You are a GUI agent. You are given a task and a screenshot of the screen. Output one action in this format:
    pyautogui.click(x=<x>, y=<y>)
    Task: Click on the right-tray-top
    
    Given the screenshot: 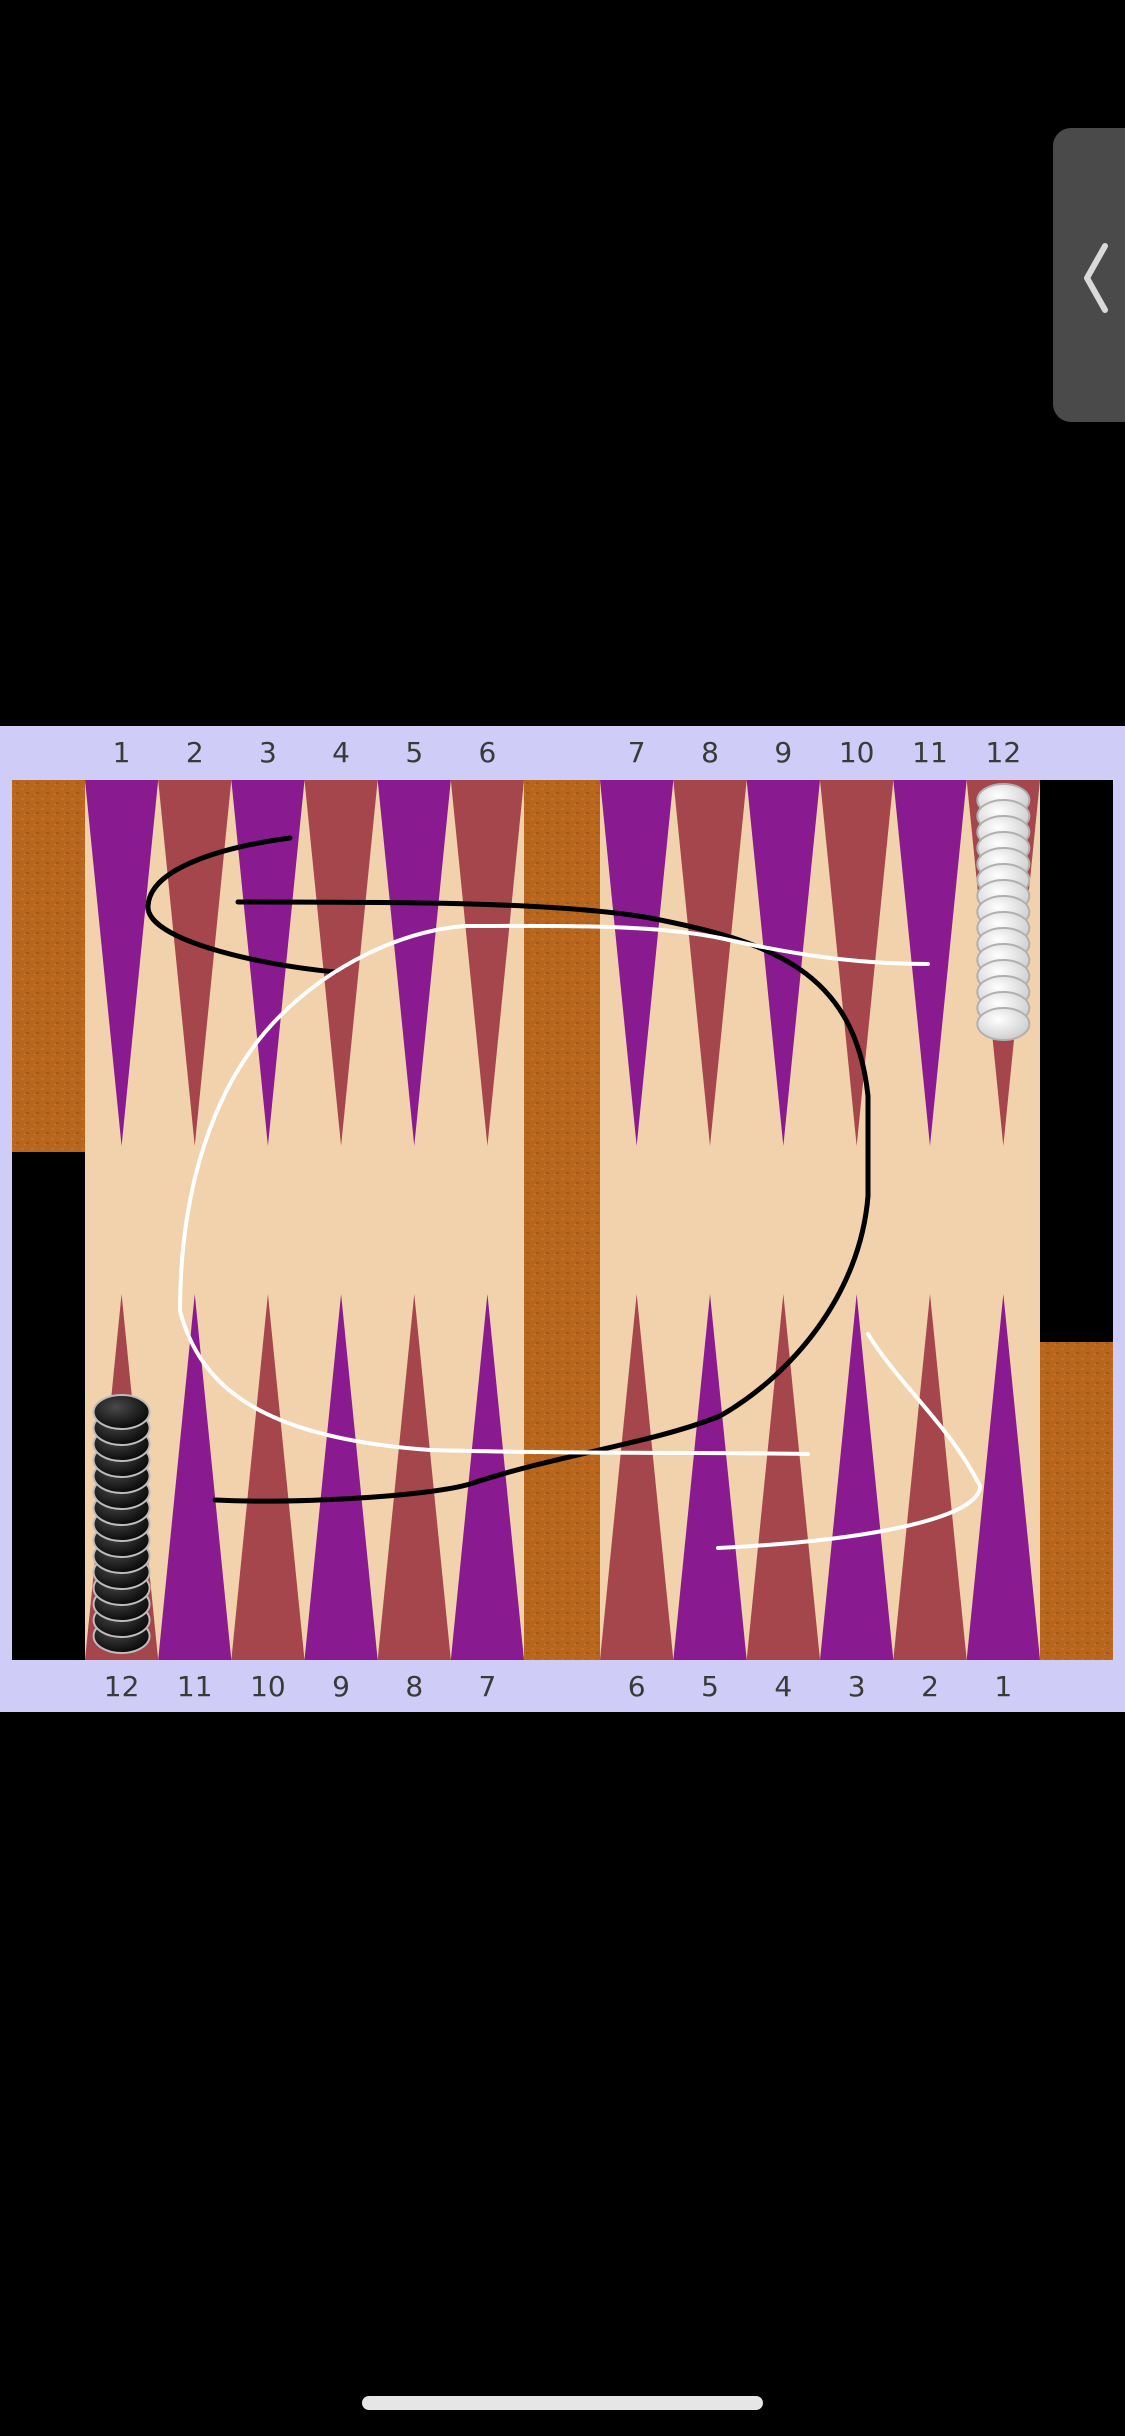 What is the action you would take?
    pyautogui.click(x=1076, y=1061)
    